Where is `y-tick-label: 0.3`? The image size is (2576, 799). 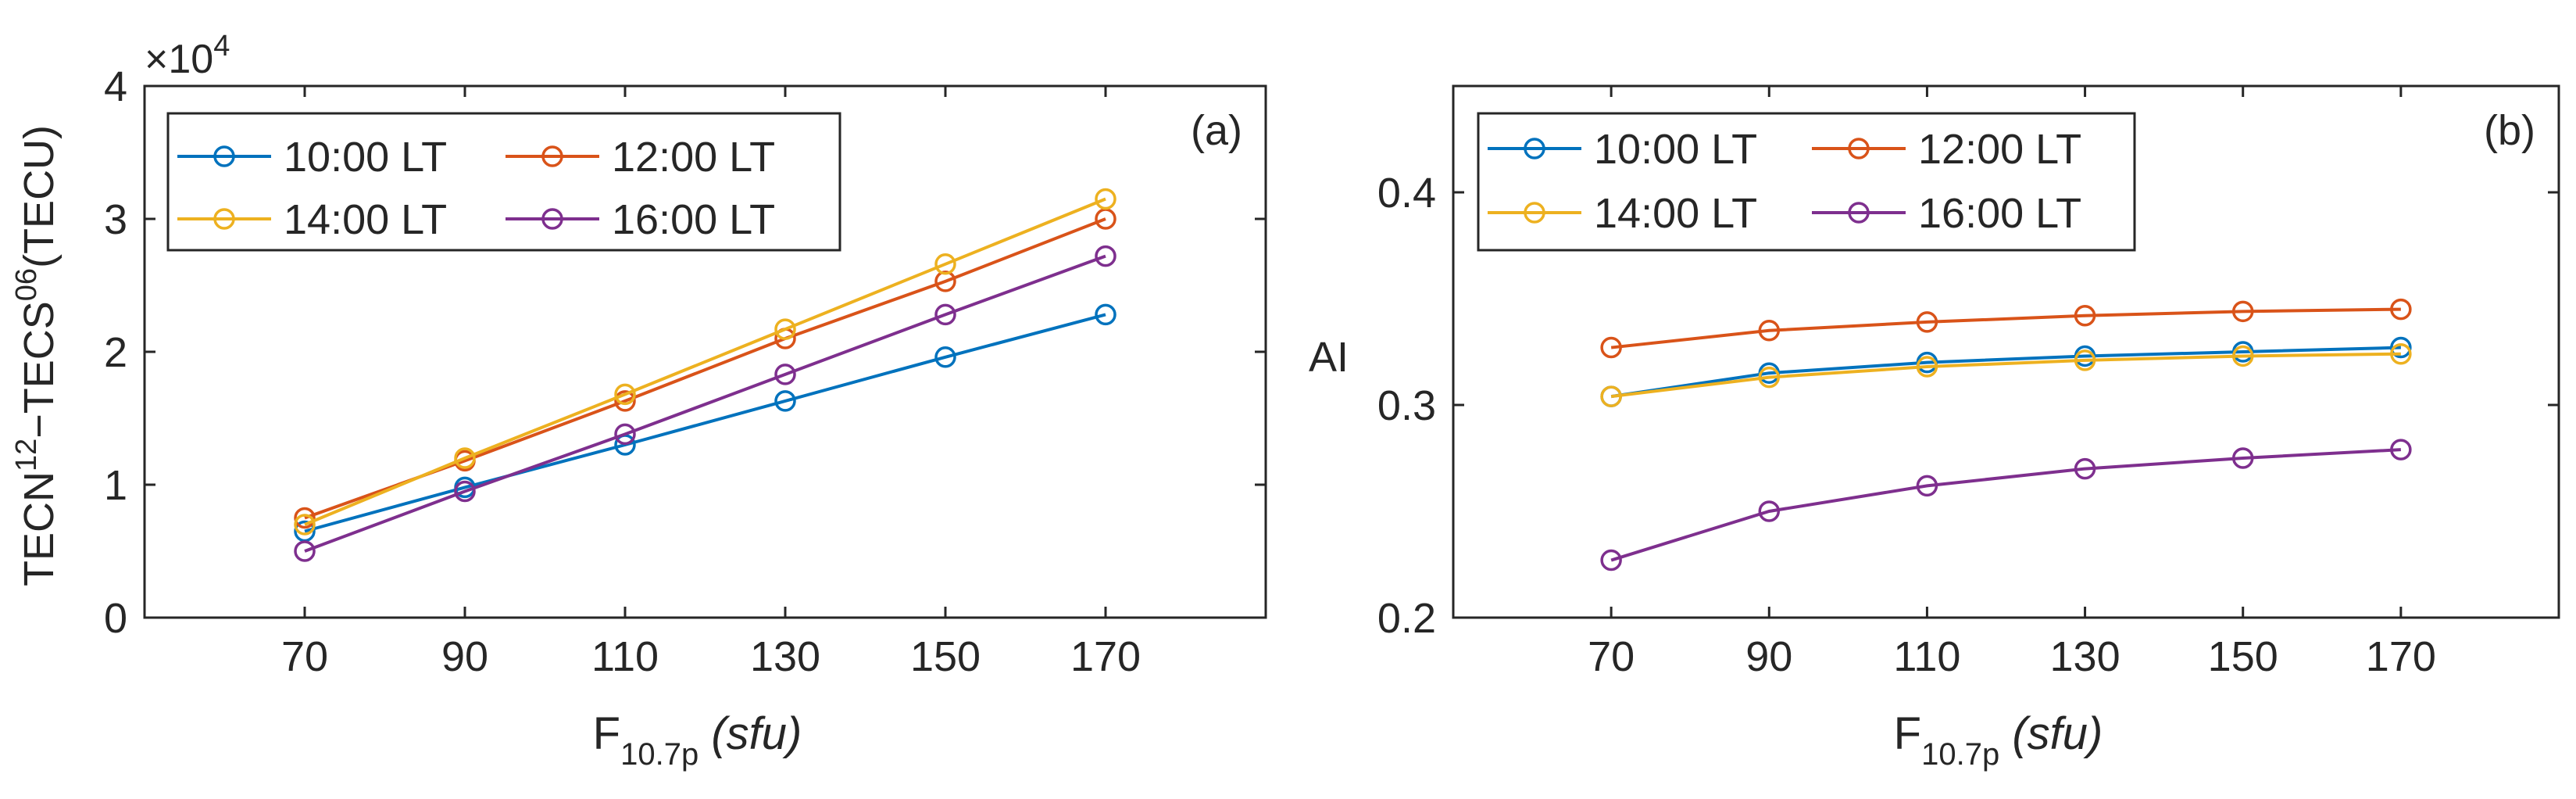 y-tick-label: 0.3 is located at coordinates (1407, 405).